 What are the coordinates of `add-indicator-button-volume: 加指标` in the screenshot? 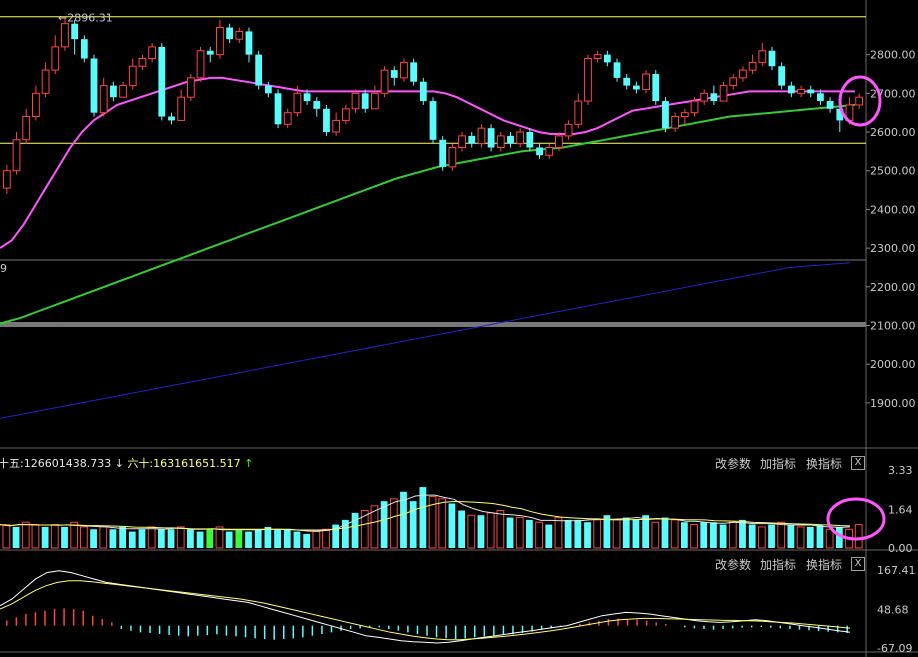 It's located at (778, 464).